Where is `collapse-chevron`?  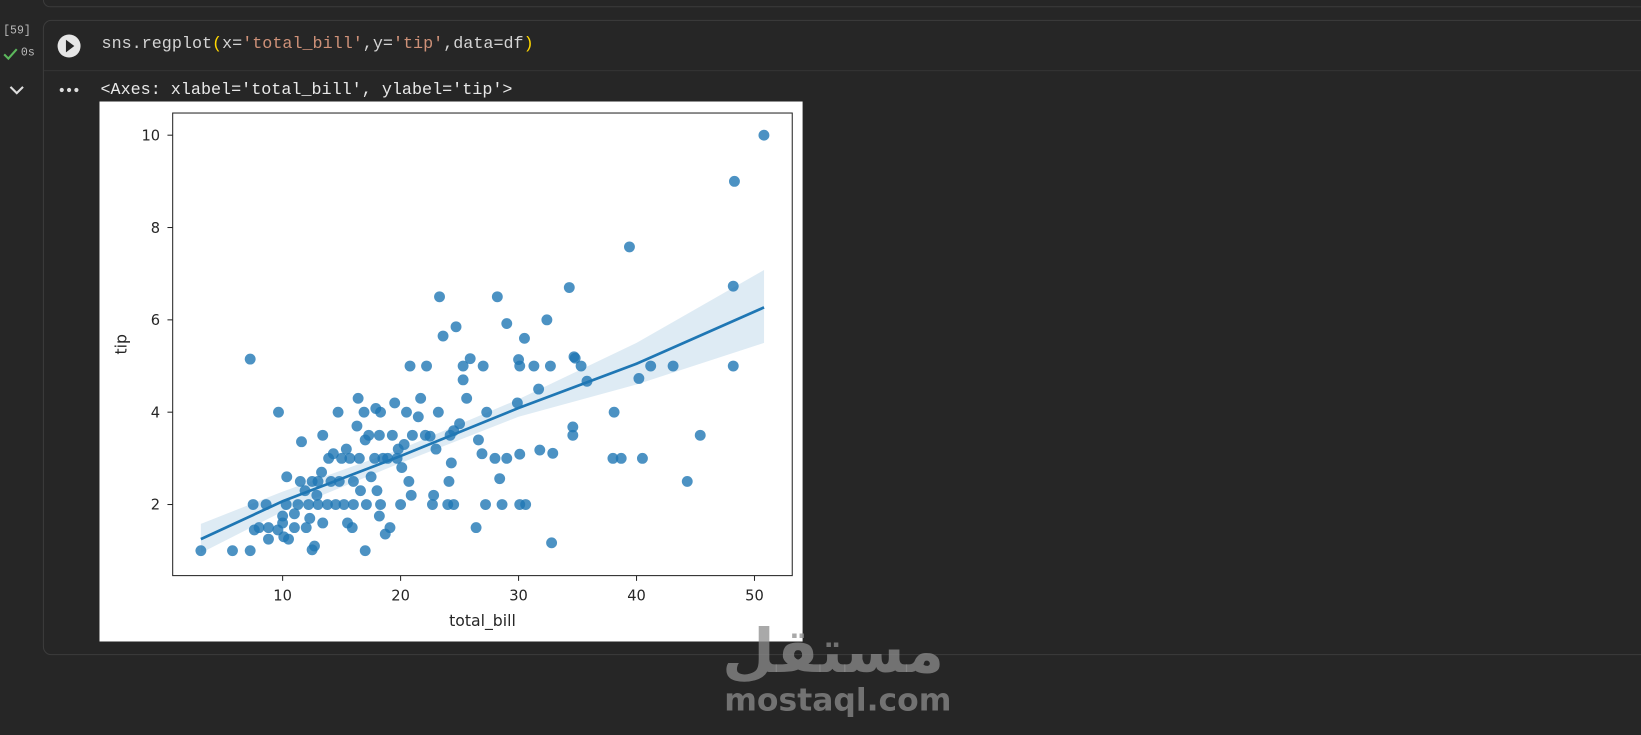 collapse-chevron is located at coordinates (16, 90).